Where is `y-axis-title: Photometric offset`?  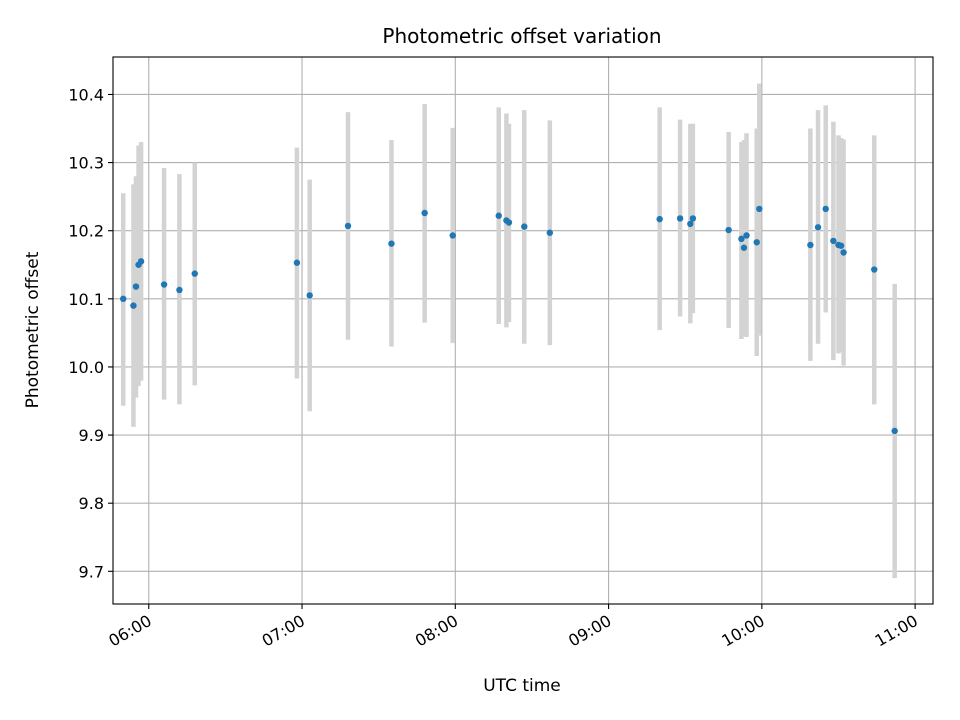 y-axis-title: Photometric offset is located at coordinates (33, 329).